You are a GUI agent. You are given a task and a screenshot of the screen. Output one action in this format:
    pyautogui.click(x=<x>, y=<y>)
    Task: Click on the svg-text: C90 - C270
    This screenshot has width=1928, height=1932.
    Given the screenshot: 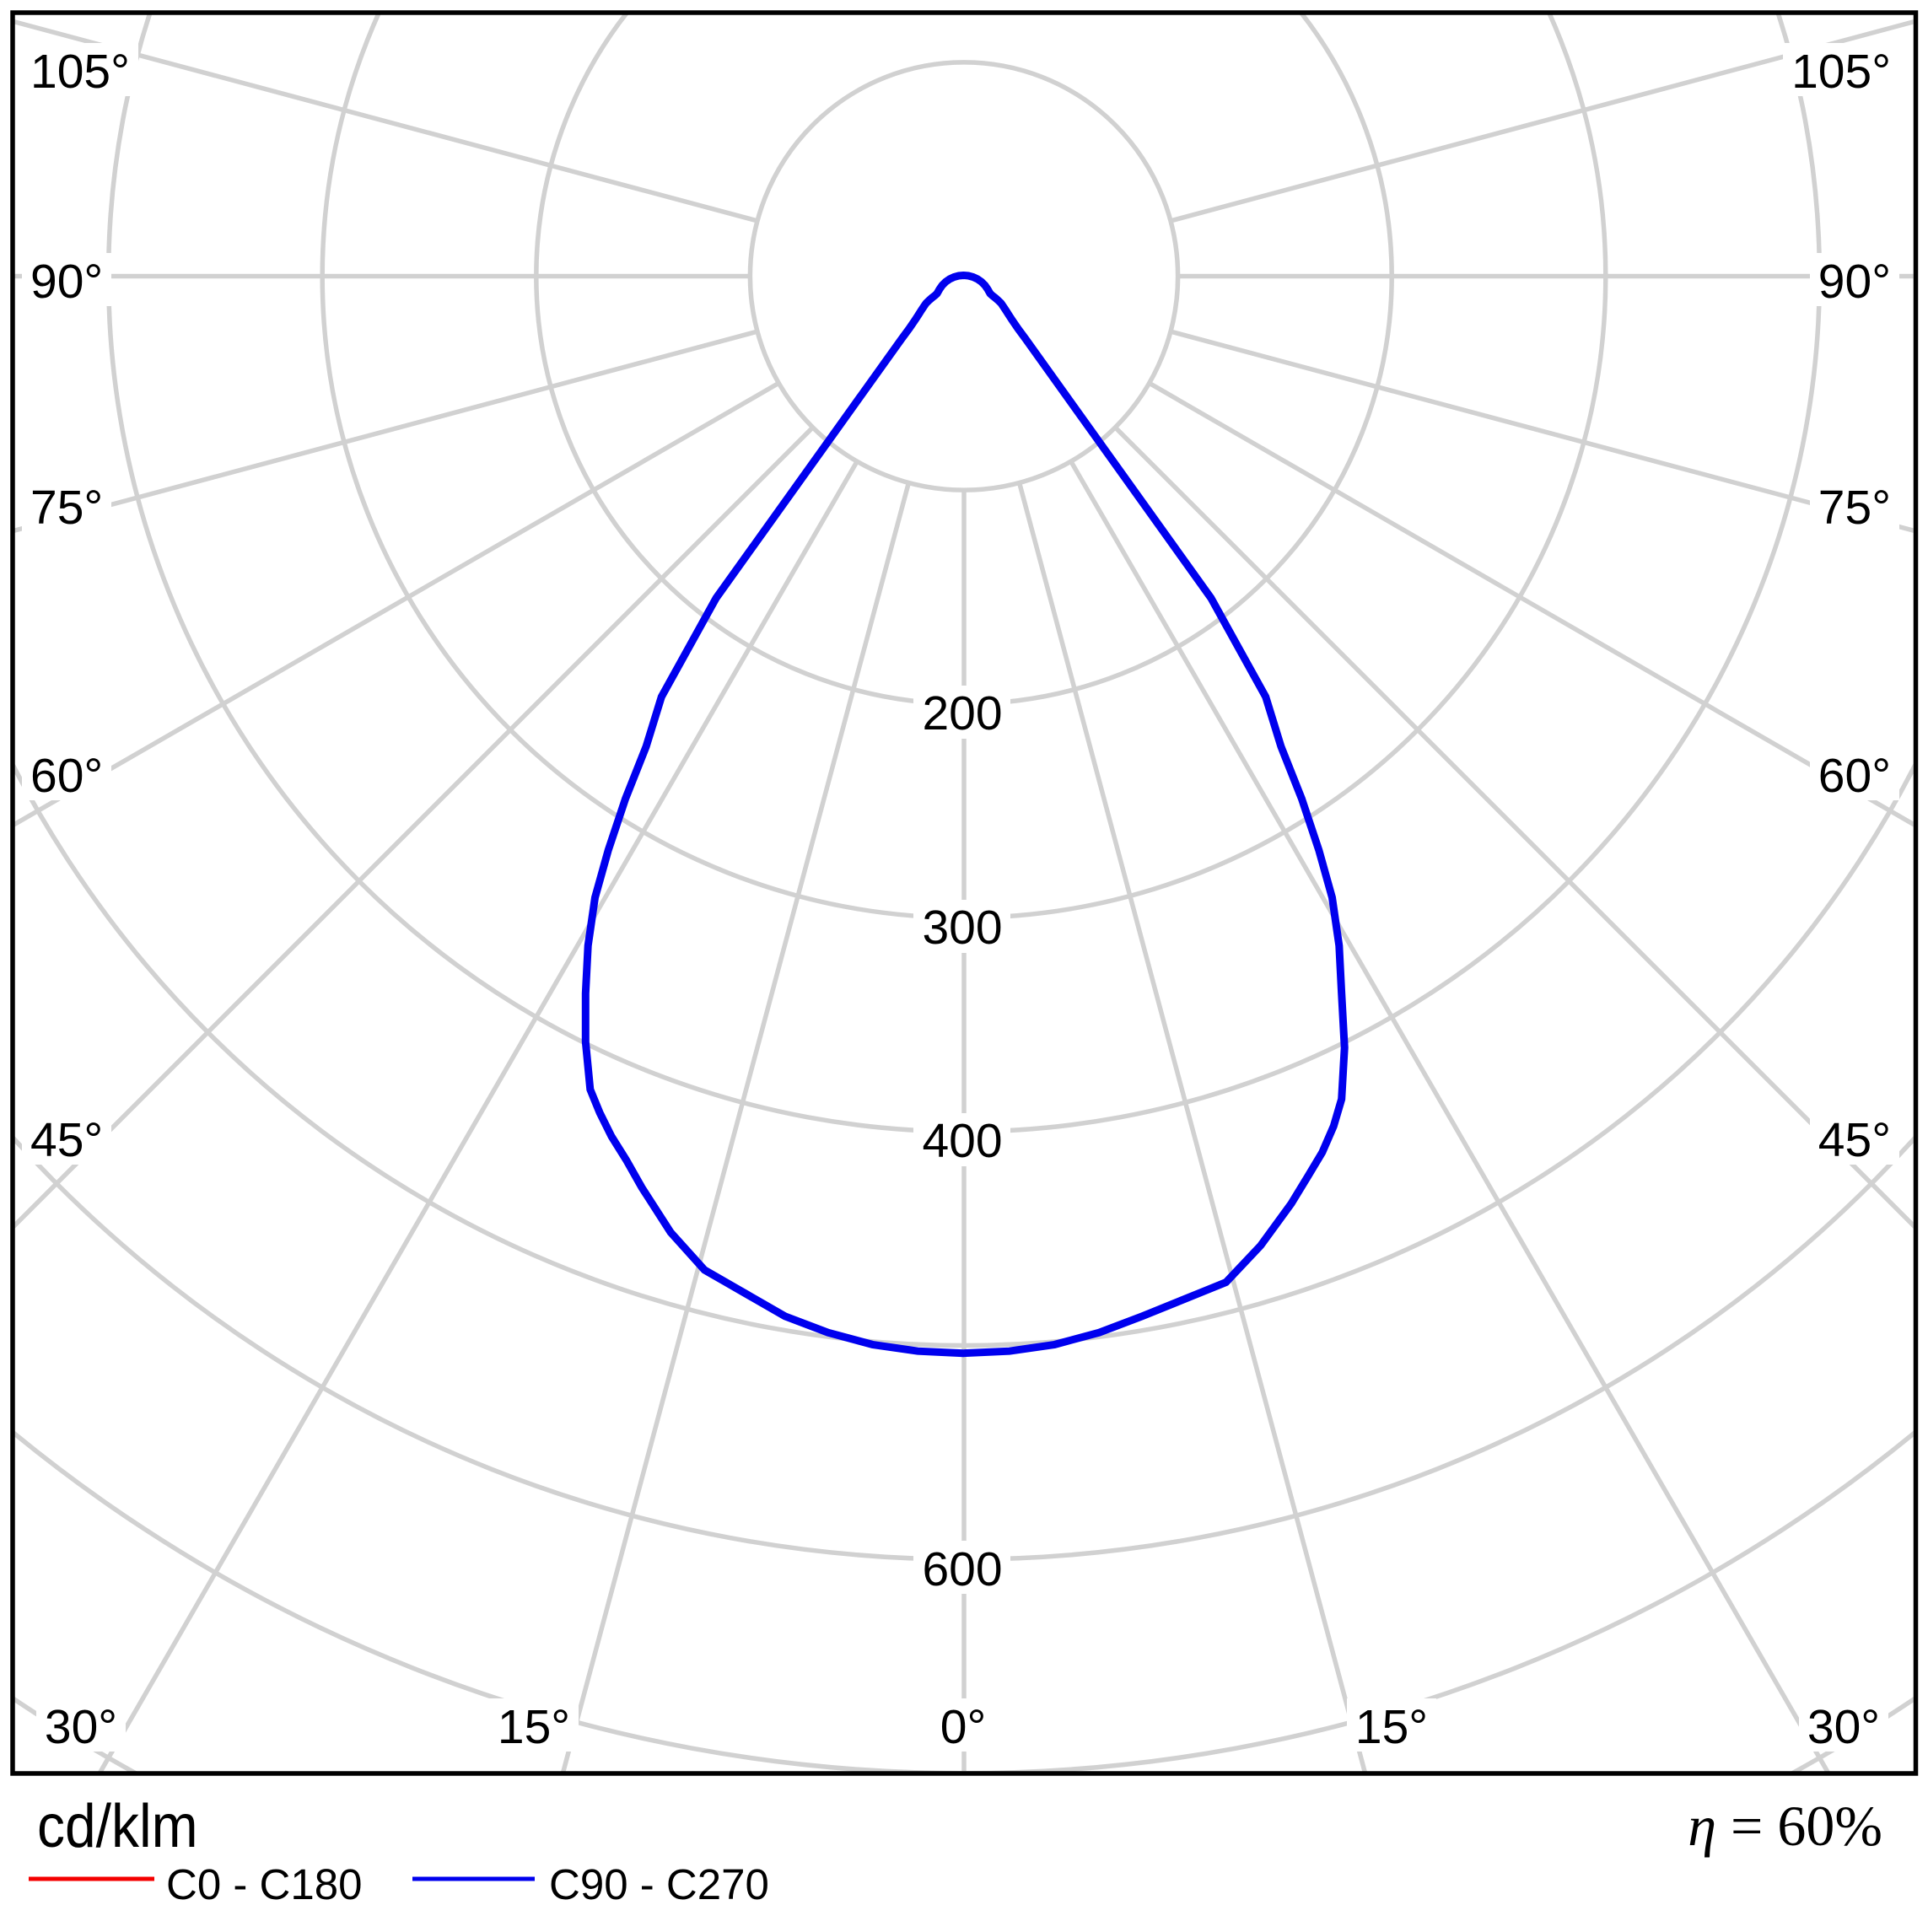 What is the action you would take?
    pyautogui.click(x=659, y=1884)
    